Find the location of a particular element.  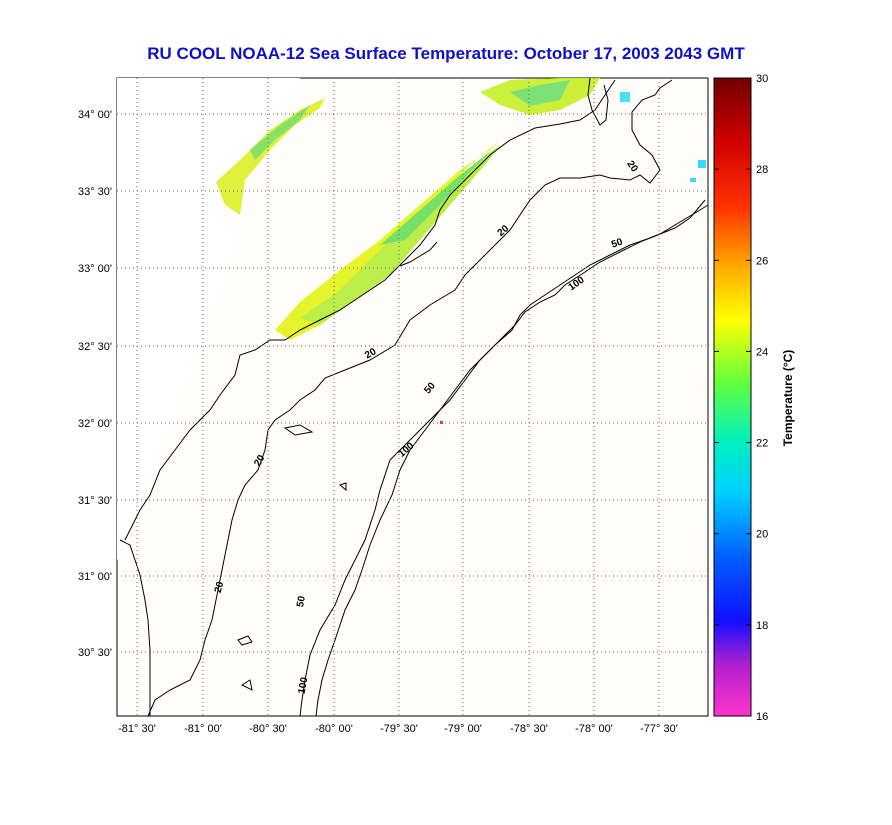

lon-label: -81° 00' is located at coordinates (203, 729).